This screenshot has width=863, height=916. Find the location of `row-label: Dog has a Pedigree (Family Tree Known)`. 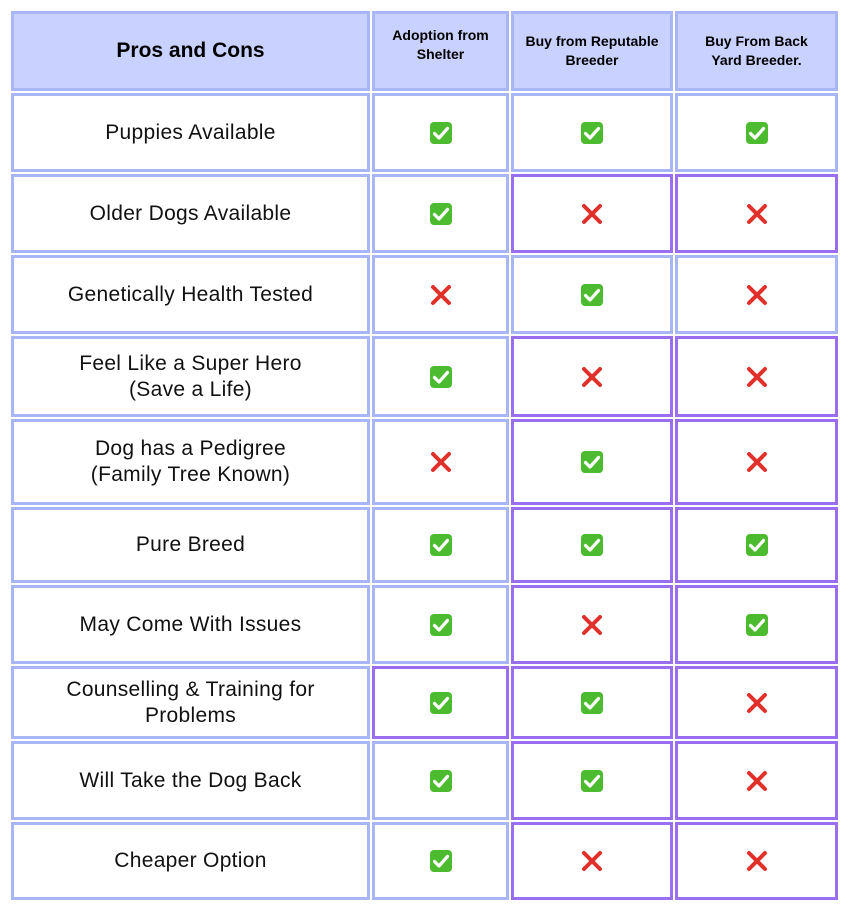

row-label: Dog has a Pedigree (Family Tree Known) is located at coordinates (190, 461).